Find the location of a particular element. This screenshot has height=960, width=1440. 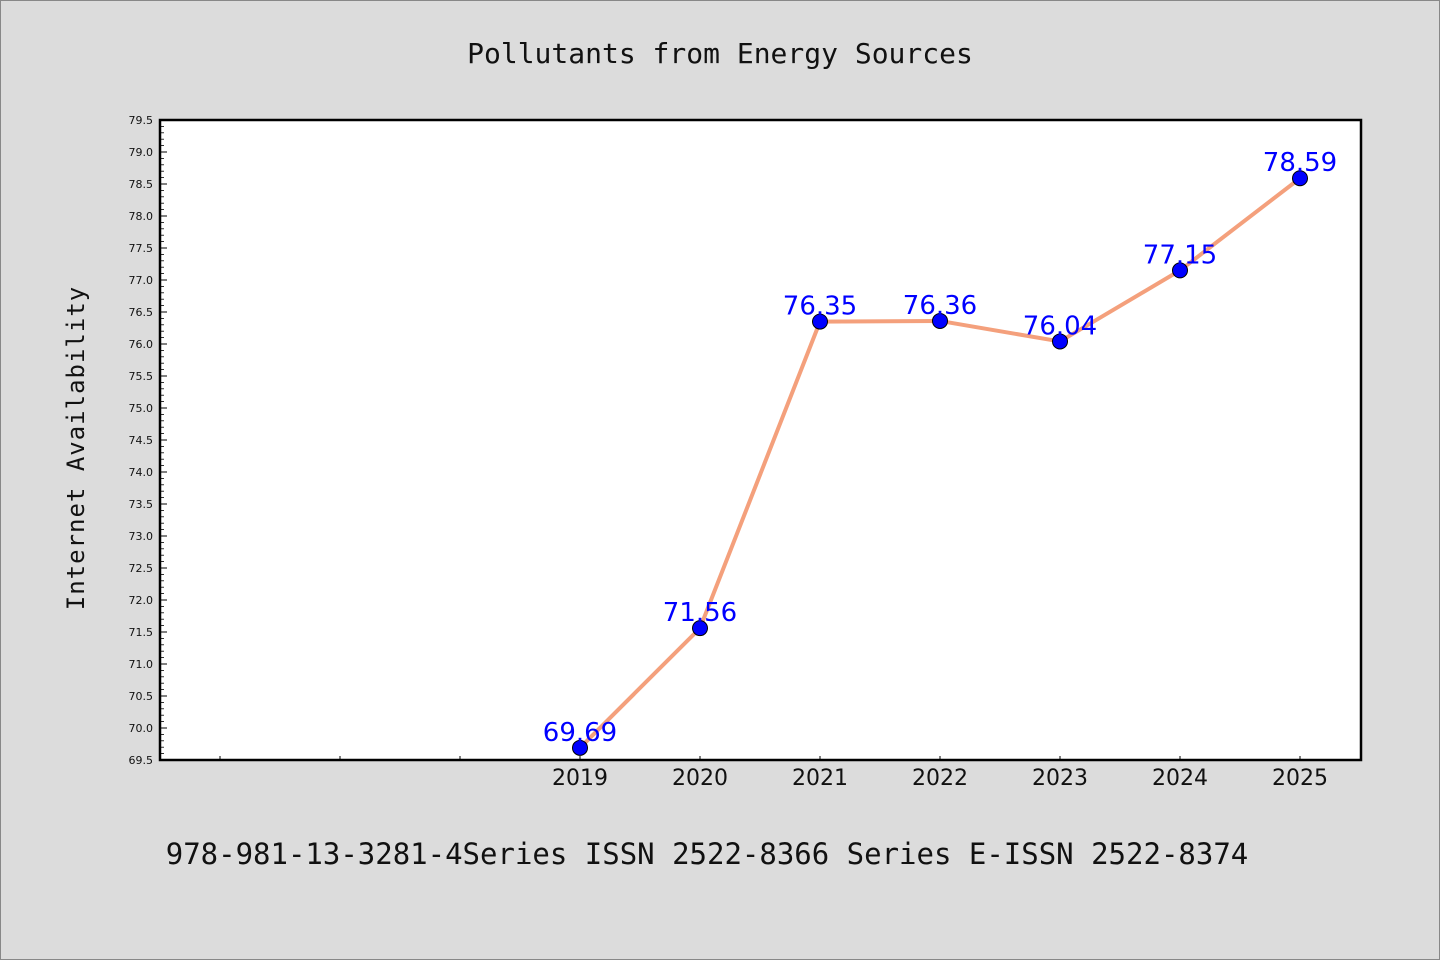

y-tick-label: 72.0 is located at coordinates (141, 600).